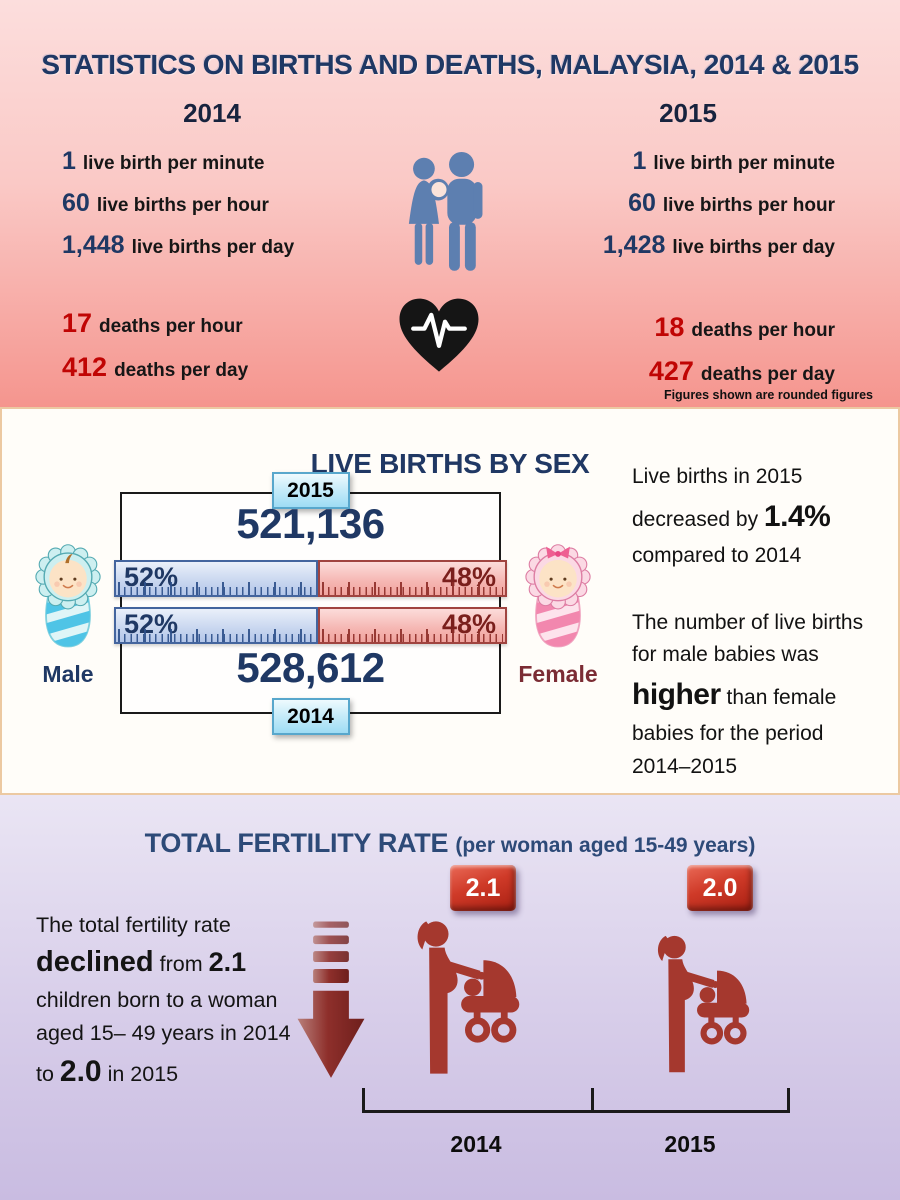  I want to click on bar-2014-male: 52%, so click(216, 625).